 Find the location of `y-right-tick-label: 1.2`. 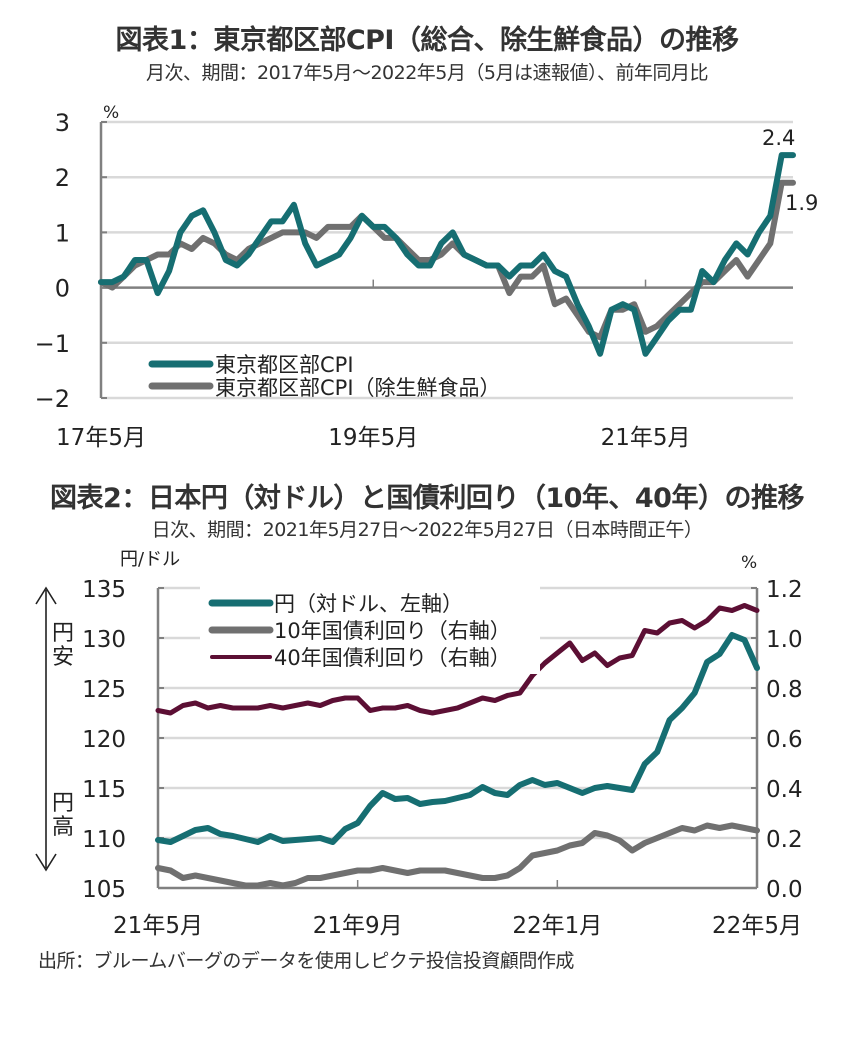

y-right-tick-label: 1.2 is located at coordinates (784, 590).